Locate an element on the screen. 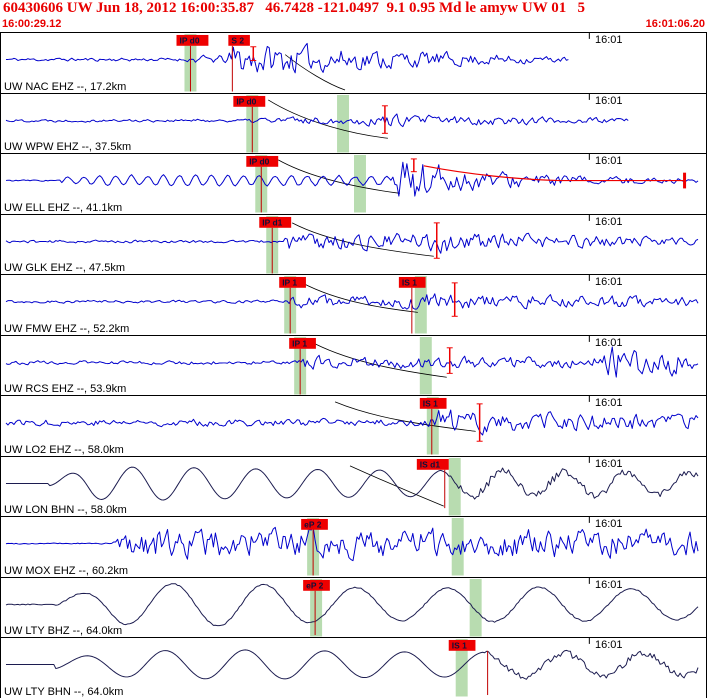  window-end-time: 16:01:06.20 is located at coordinates (675, 24).